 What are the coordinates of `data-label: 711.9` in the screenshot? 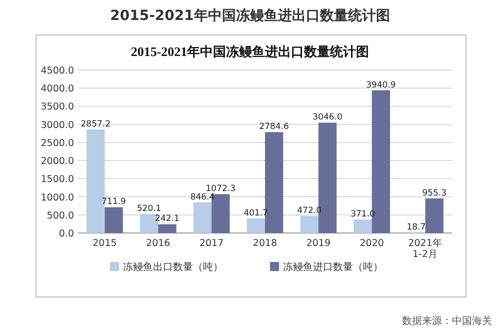 It's located at (114, 202).